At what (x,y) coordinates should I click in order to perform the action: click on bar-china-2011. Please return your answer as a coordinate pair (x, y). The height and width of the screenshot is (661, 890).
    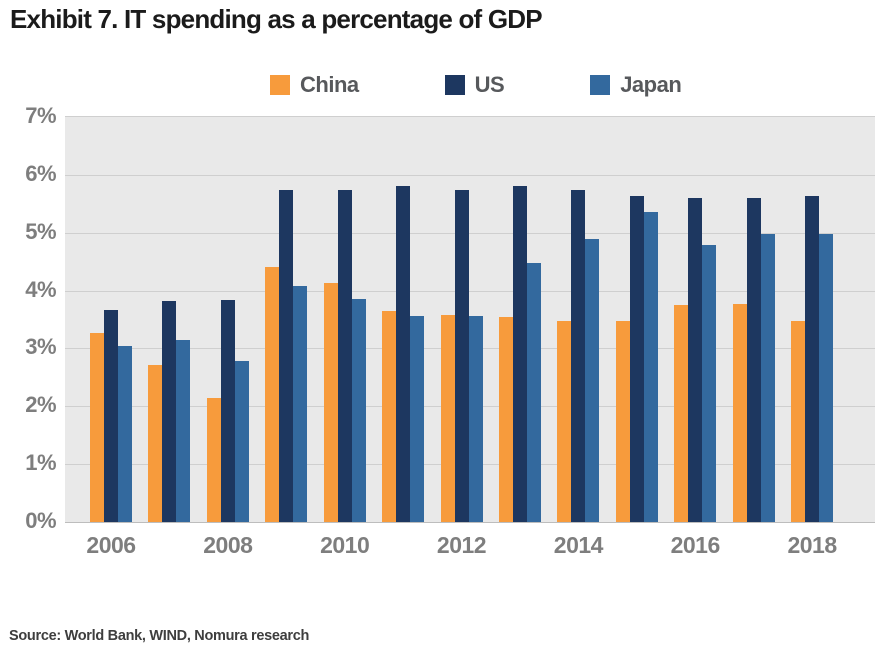
    Looking at the image, I should click on (389, 416).